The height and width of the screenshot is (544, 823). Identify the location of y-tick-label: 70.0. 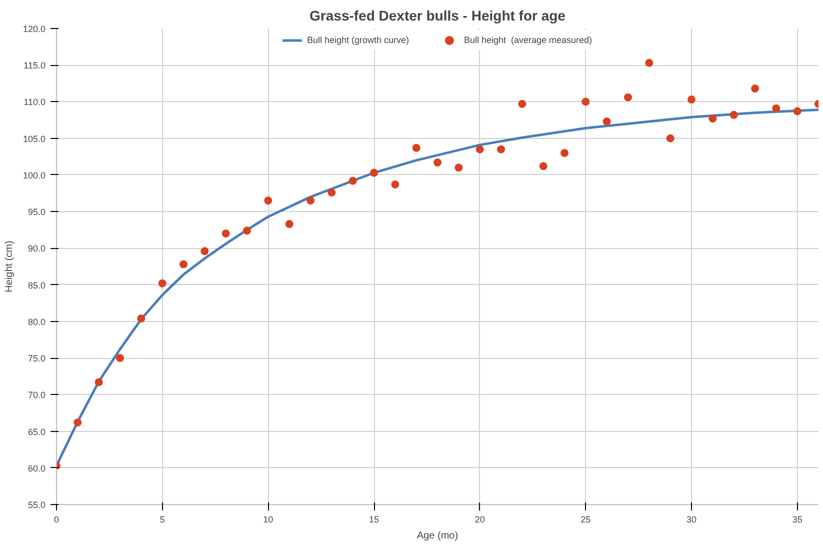
(37, 395).